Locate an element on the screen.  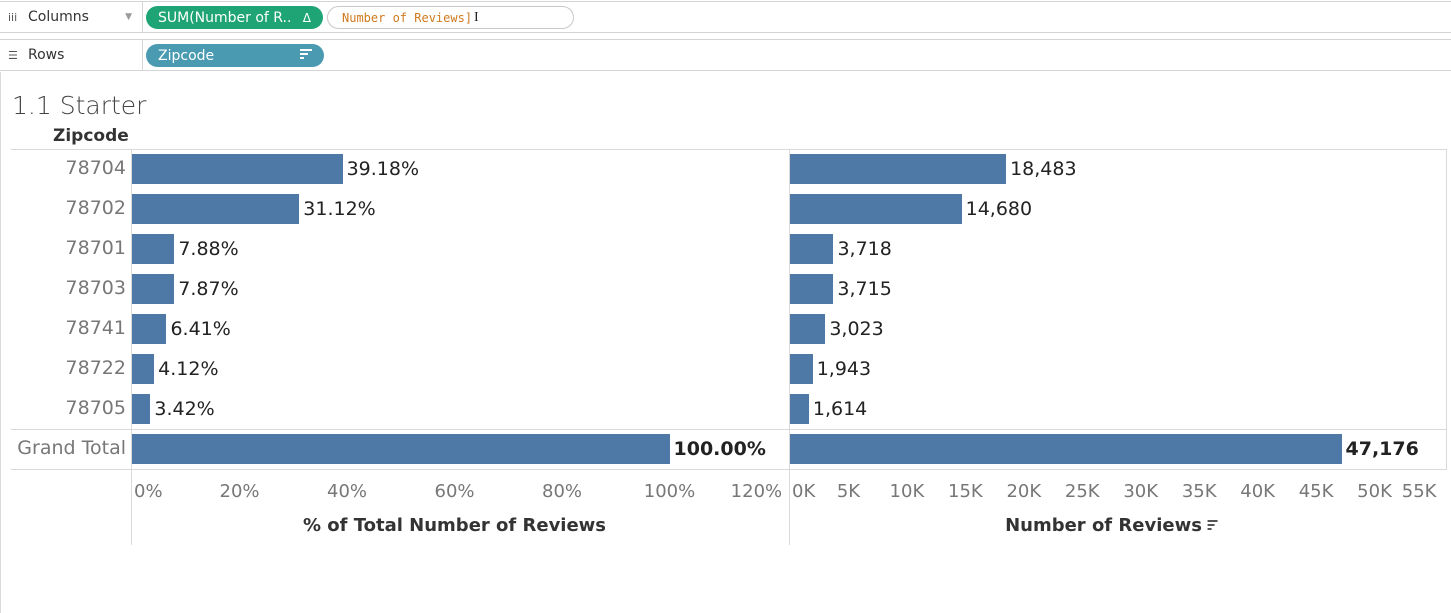
axis-tick-label: 40% is located at coordinates (347, 491).